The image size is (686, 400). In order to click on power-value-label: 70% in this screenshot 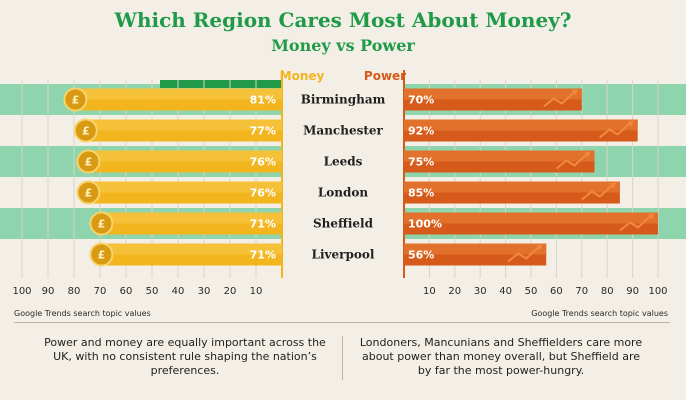, I will do `click(421, 100)`.